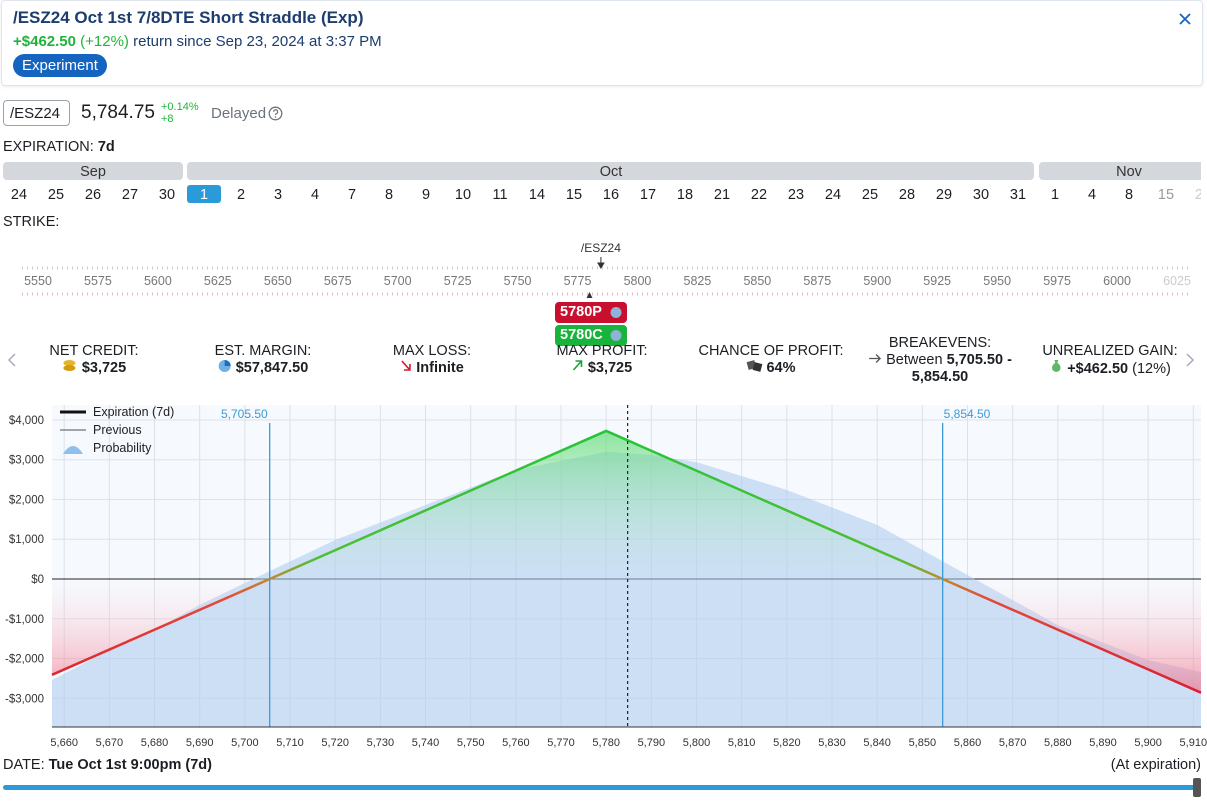 The height and width of the screenshot is (804, 1207). Describe the element at coordinates (787, 743) in the screenshot. I see `x-tick-label: 5,820` at that location.